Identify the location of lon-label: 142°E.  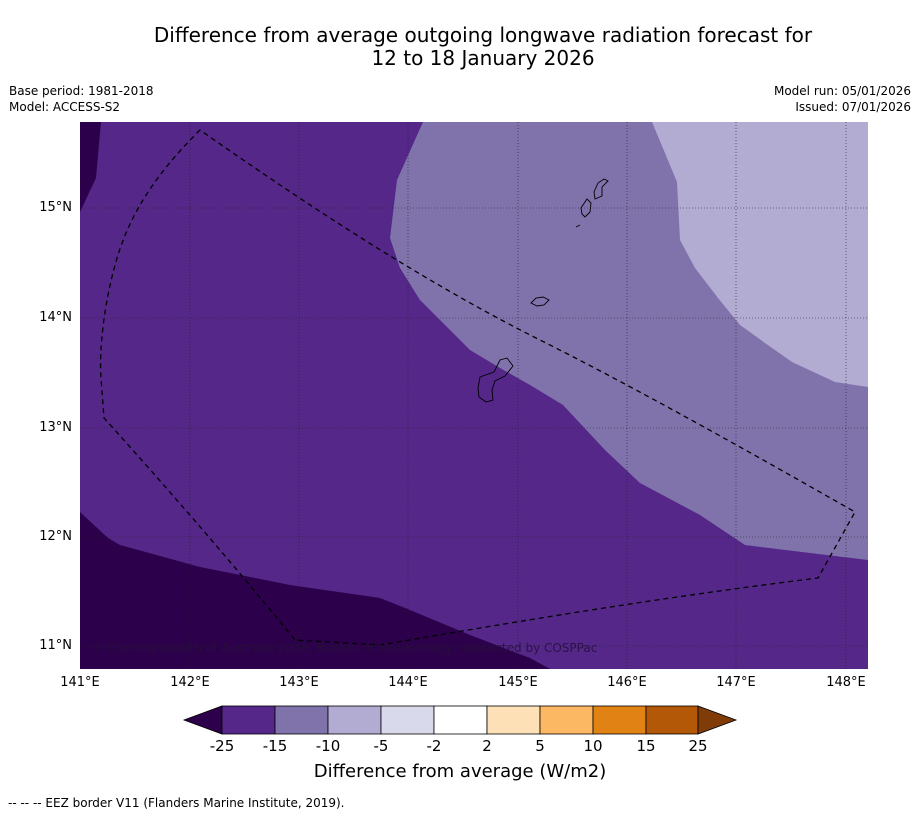
(190, 682).